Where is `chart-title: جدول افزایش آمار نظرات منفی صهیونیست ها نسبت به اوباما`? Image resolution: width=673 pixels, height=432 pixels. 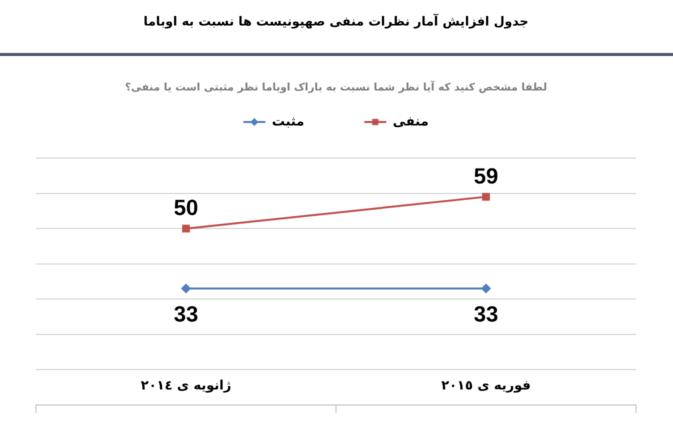 chart-title: جدول افزایش آمار نظرات منفی صهیونیست ها نسبت به اوباما is located at coordinates (336, 21).